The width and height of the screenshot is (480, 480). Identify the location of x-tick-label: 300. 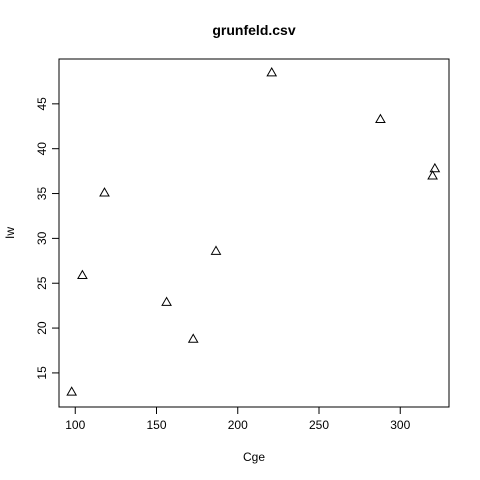
(400, 425).